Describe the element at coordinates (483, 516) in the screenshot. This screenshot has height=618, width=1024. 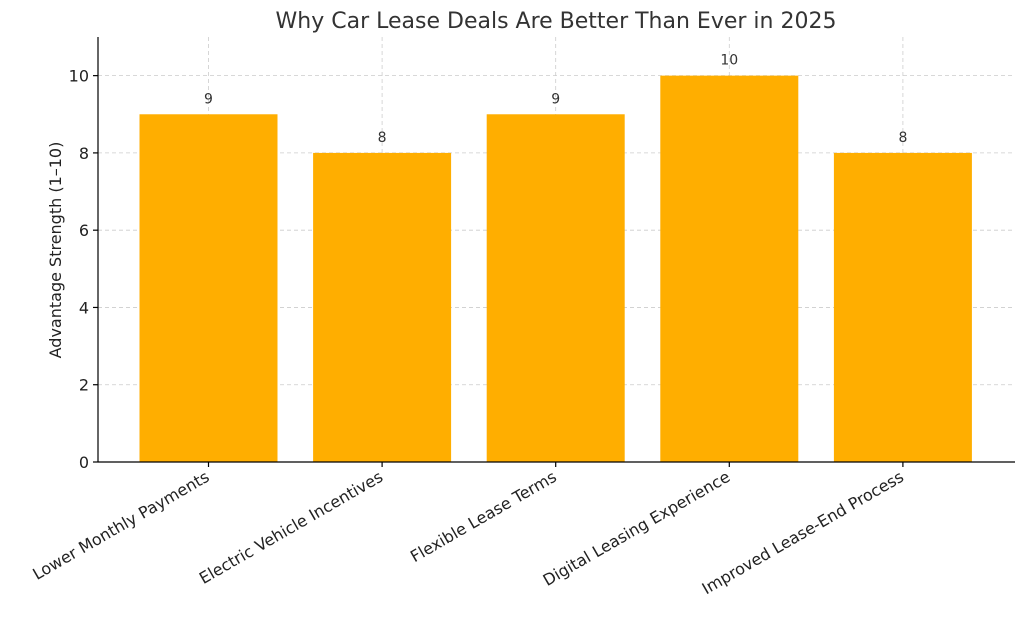
I see `x-tick-label: Flexible Lease Terms` at that location.